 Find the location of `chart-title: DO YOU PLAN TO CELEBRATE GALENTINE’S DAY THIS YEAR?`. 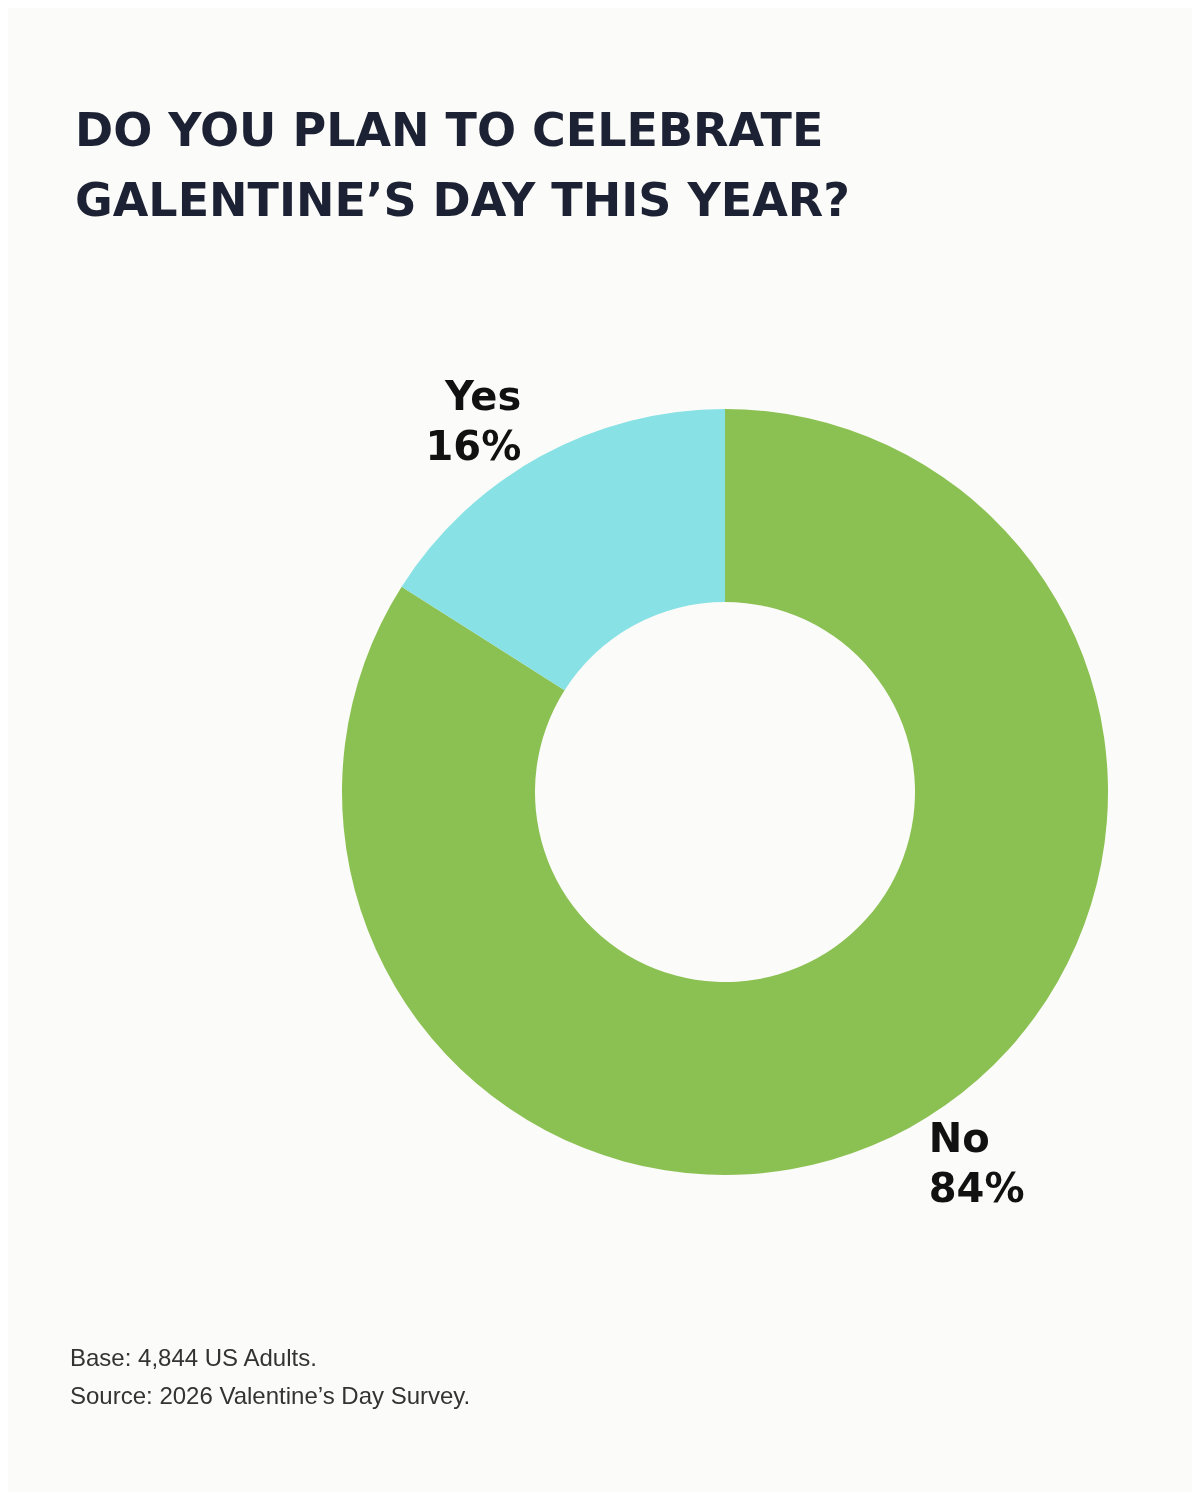

chart-title: DO YOU PLAN TO CELEBRATE GALENTINE’S DAY THIS YEAR? is located at coordinates (462, 165).